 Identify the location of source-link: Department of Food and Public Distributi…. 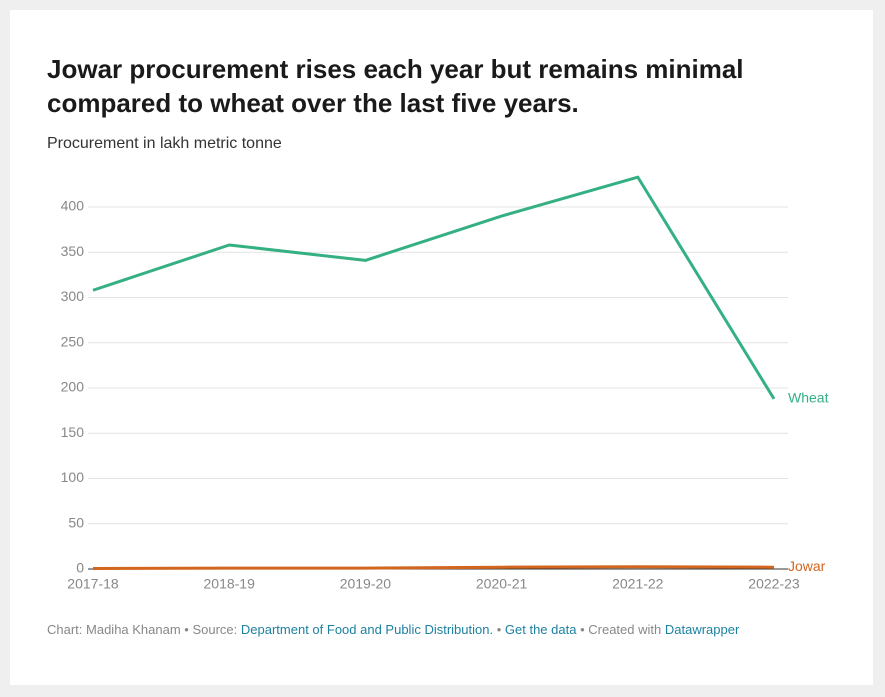
(367, 629).